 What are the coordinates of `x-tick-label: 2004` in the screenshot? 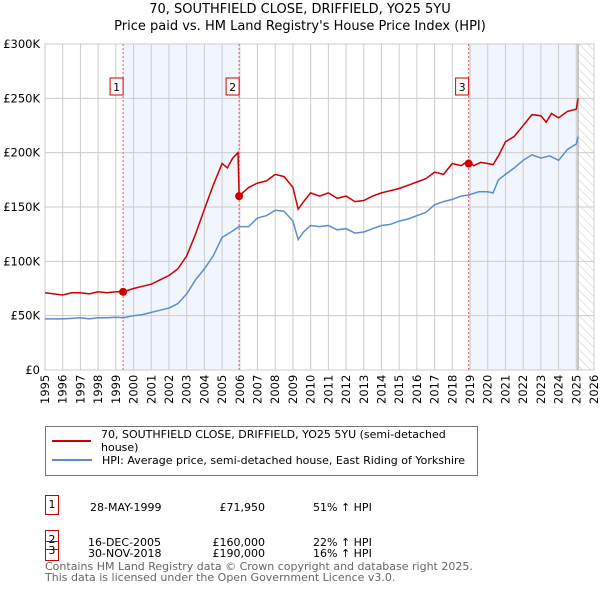 It's located at (204, 389).